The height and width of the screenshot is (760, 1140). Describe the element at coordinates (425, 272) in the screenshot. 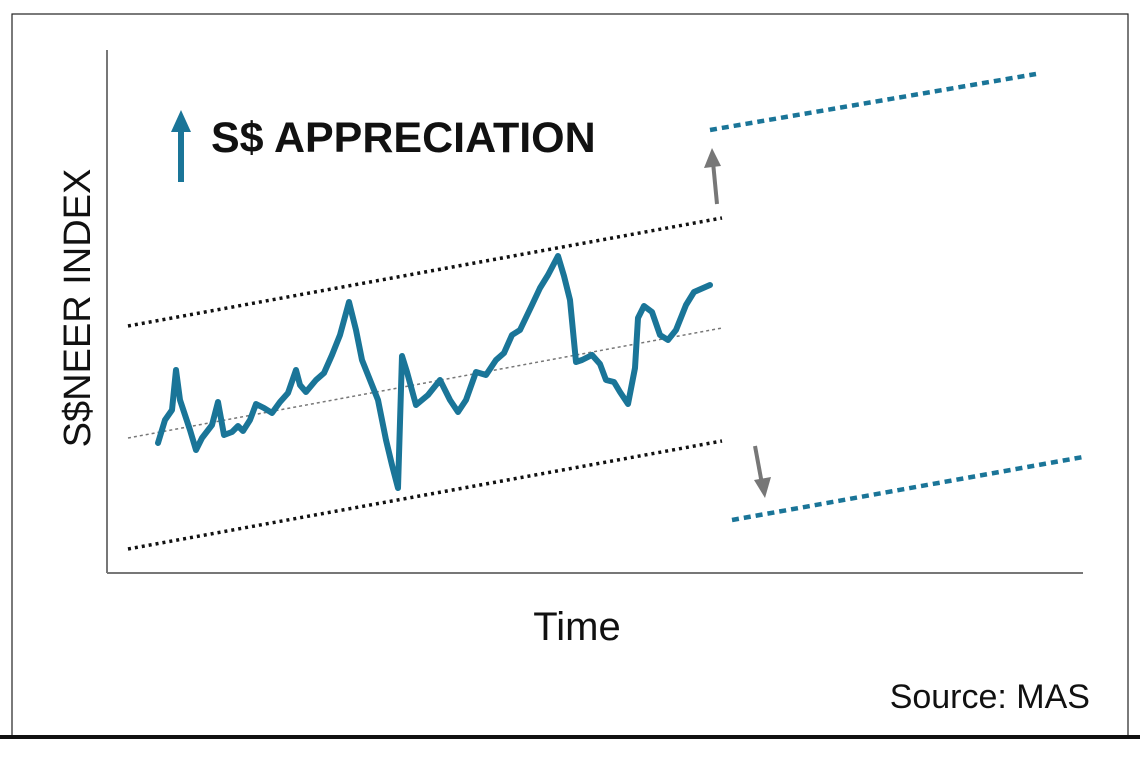

I see `upper-band` at that location.